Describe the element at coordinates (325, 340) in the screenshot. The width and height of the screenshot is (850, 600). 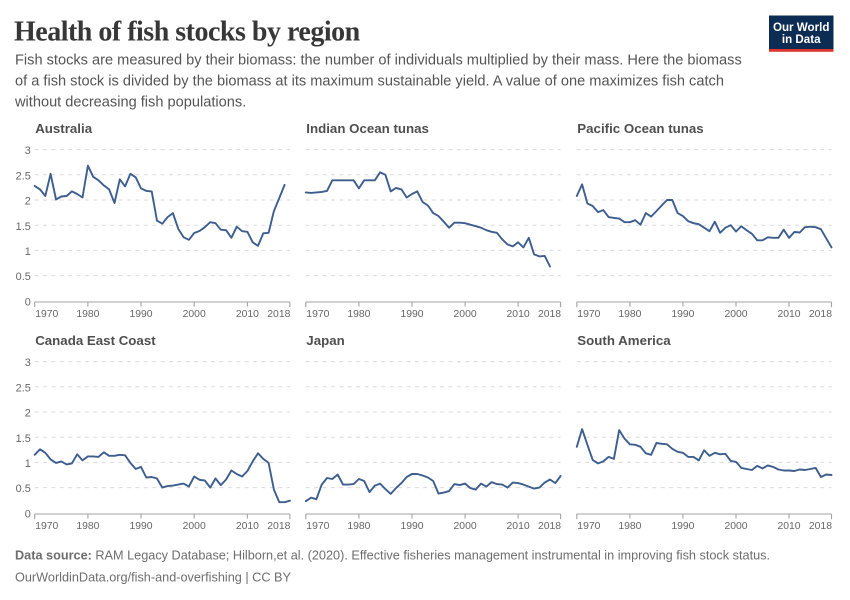
I see `svg-text: Japan` at that location.